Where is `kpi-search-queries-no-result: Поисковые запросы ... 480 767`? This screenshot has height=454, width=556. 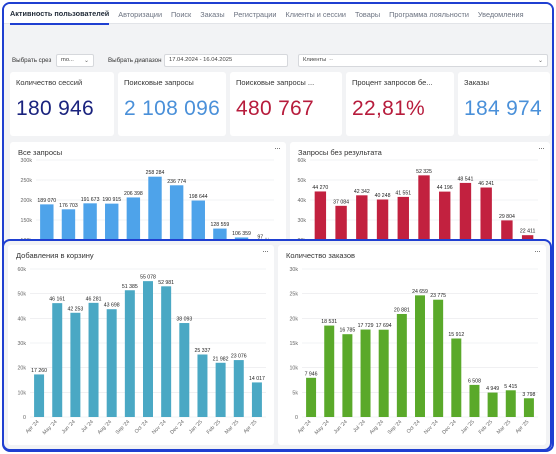 kpi-search-queries-no-result: Поисковые запросы ... 480 767 is located at coordinates (286, 104).